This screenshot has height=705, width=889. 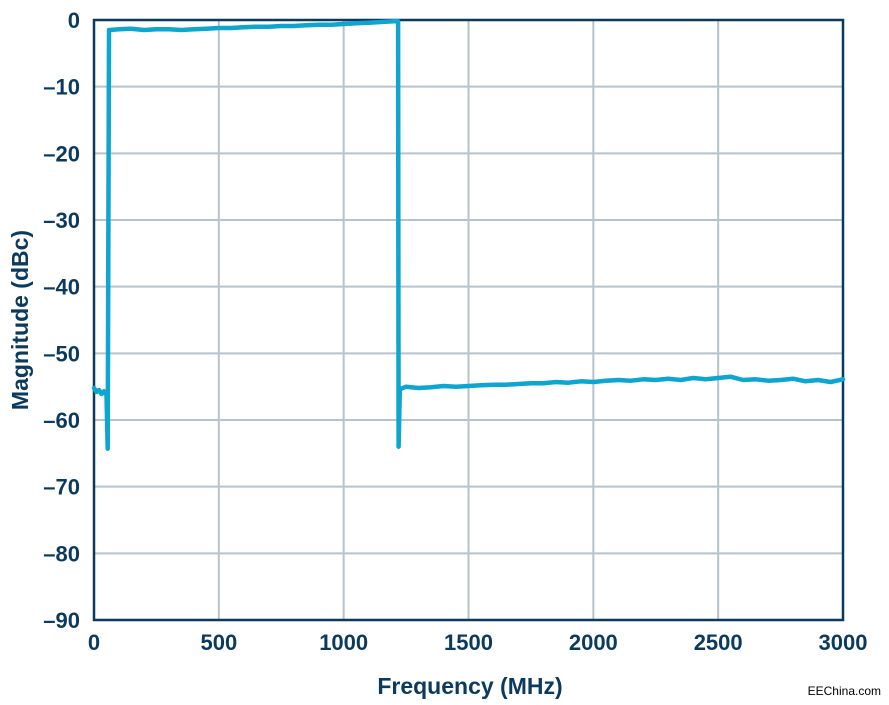 I want to click on x-tick-label: 1500, so click(x=468, y=642).